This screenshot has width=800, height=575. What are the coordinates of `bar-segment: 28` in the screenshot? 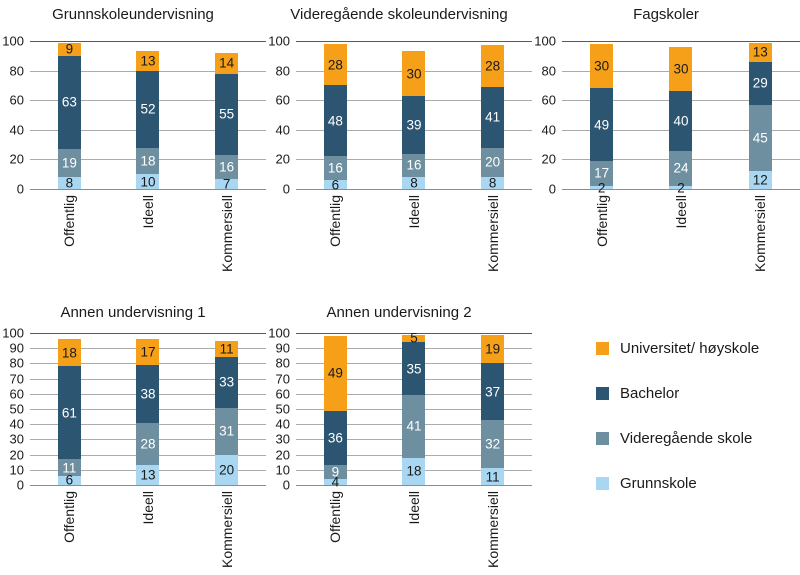 It's located at (493, 66).